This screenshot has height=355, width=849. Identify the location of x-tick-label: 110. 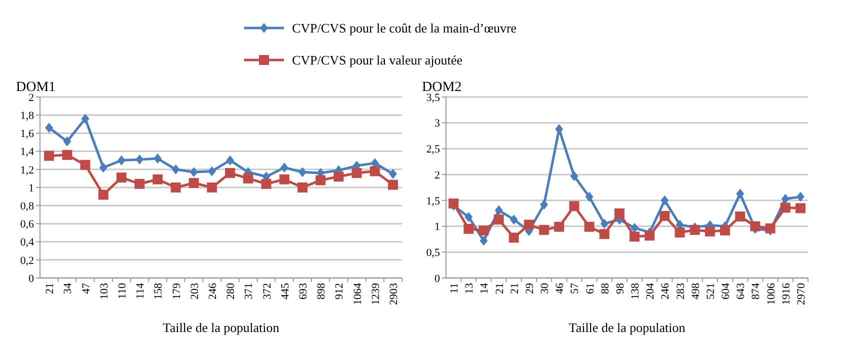
(122, 291).